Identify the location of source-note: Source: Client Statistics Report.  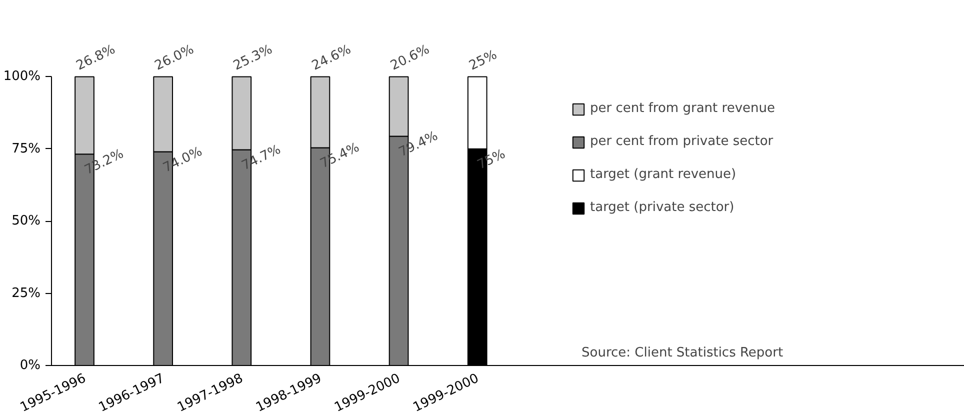
(683, 353).